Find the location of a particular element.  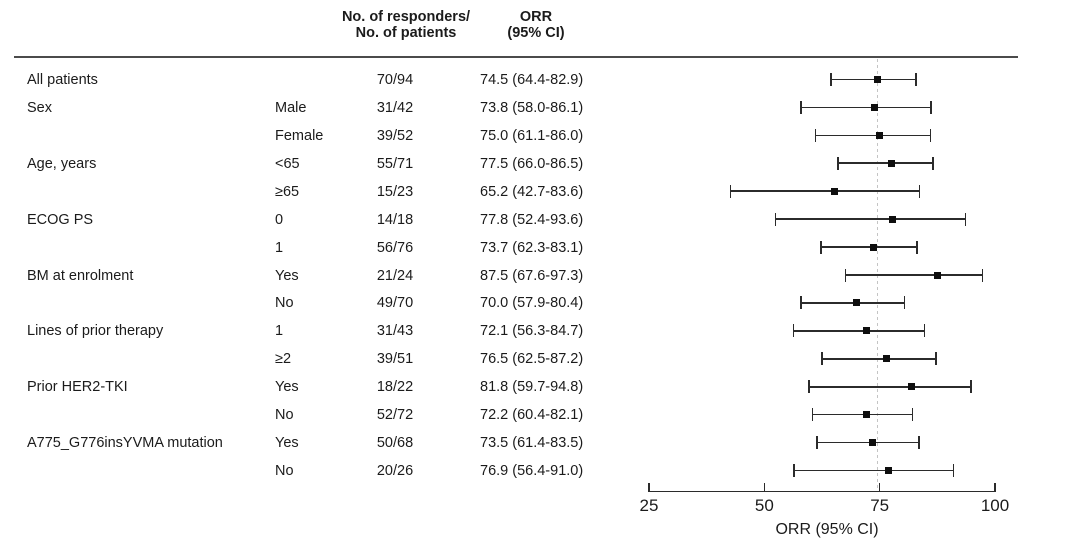

row-n-value: 21/24 is located at coordinates (395, 275).